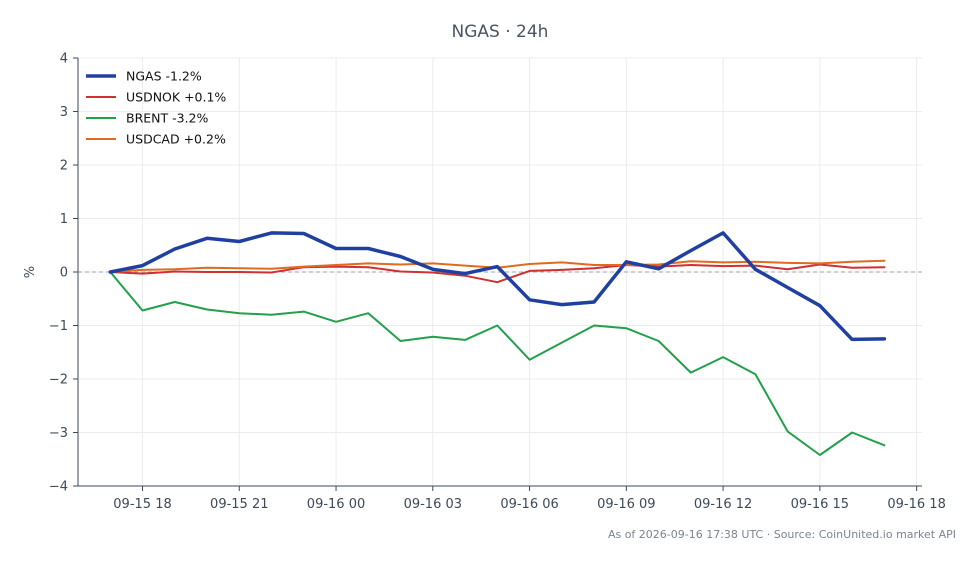  What do you see at coordinates (164, 76) in the screenshot?
I see `legend-label: NGAS -1.2%` at bounding box center [164, 76].